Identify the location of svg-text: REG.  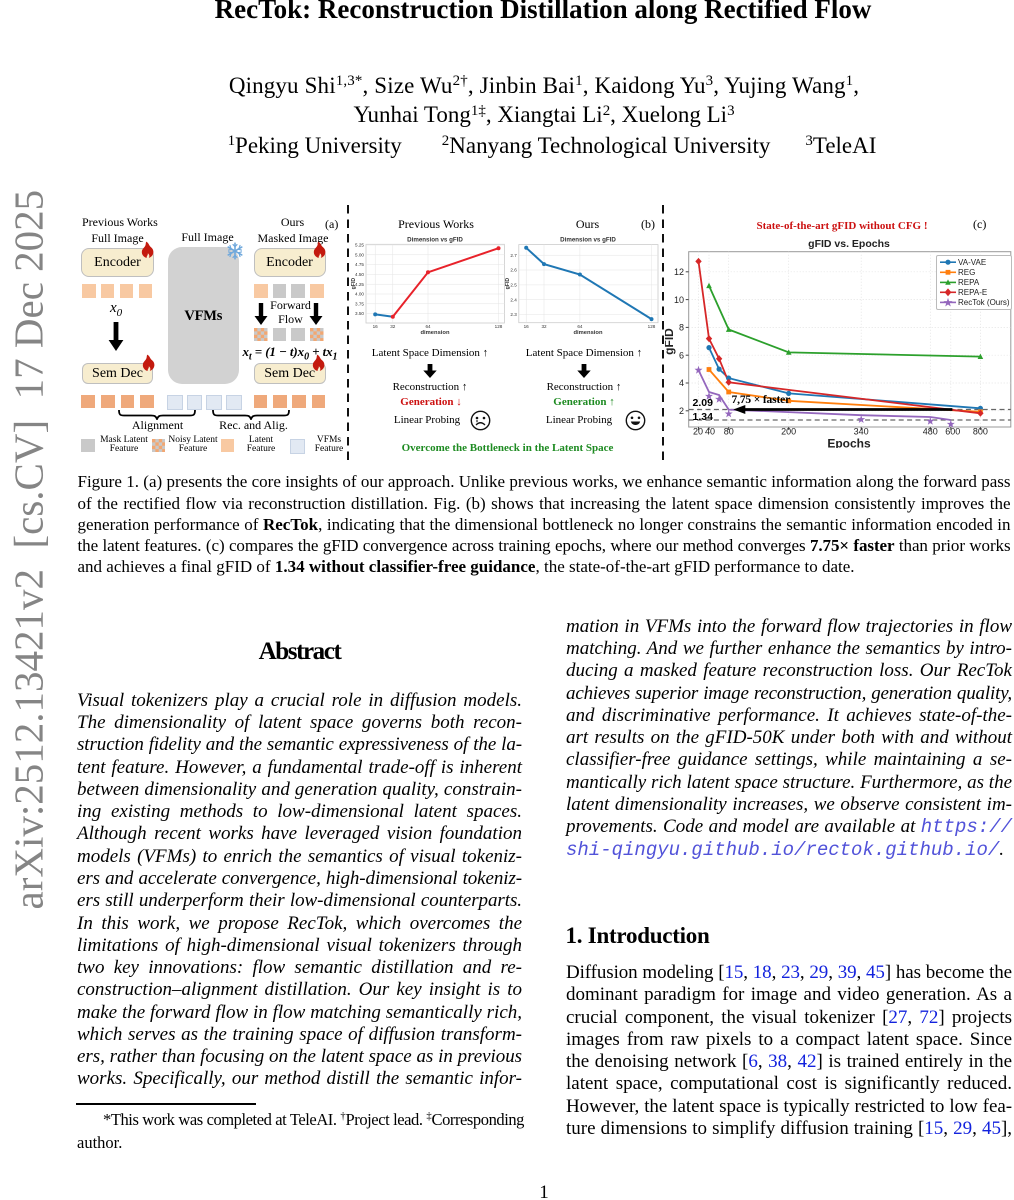
(966, 272).